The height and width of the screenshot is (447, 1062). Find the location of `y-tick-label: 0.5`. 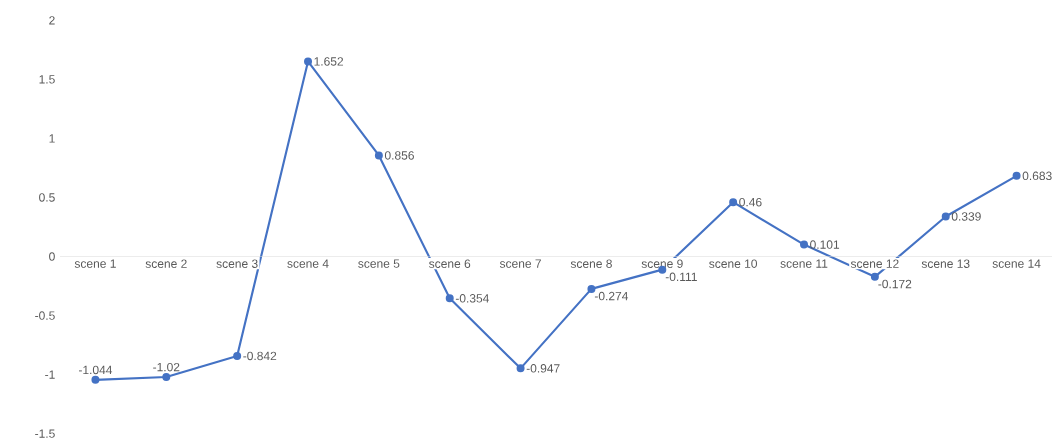

y-tick-label: 0.5 is located at coordinates (47, 197).